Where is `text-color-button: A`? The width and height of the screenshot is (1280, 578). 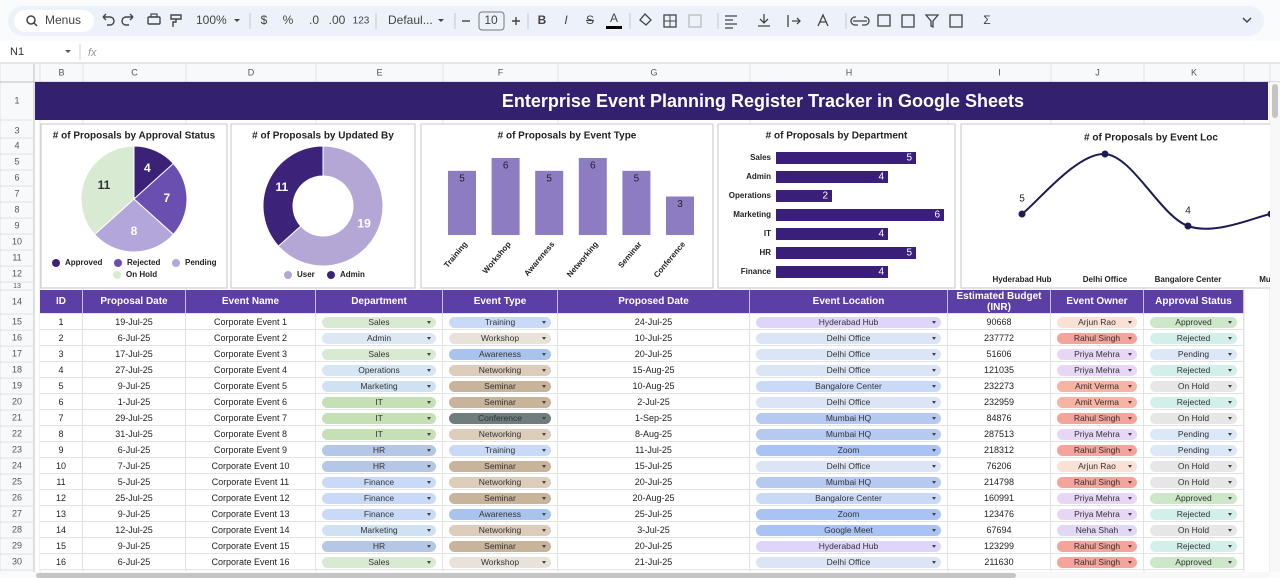
text-color-button: A is located at coordinates (614, 18).